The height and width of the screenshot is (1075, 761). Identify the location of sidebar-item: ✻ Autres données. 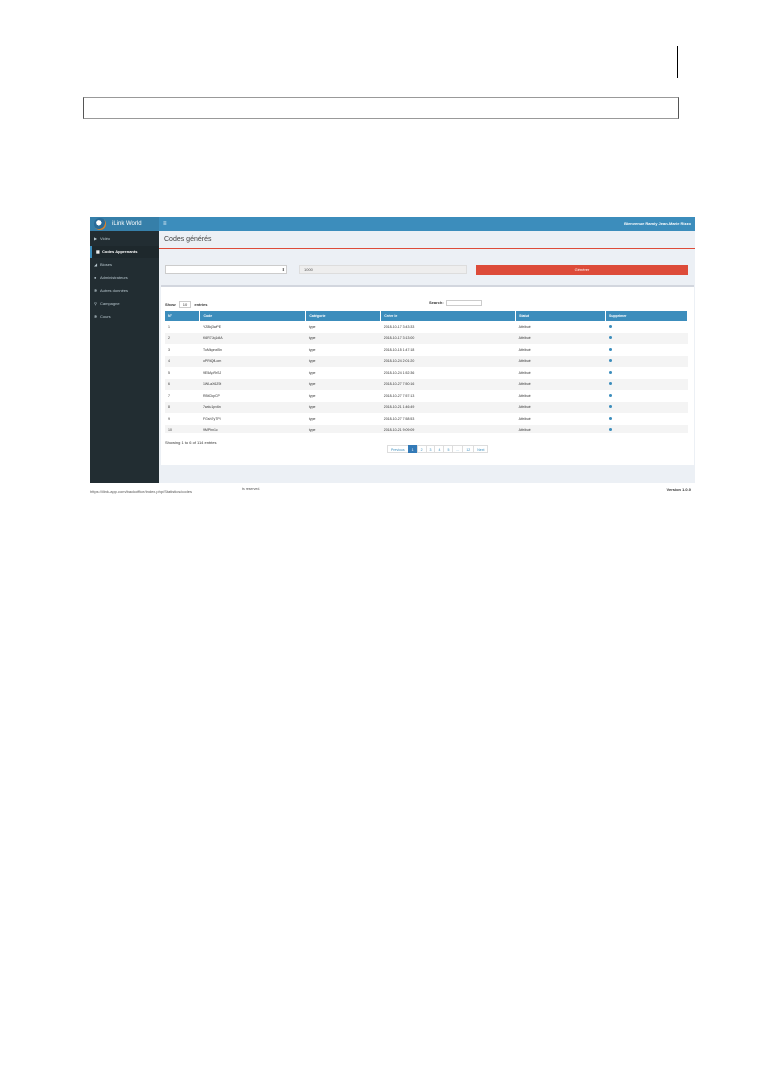
(124, 291).